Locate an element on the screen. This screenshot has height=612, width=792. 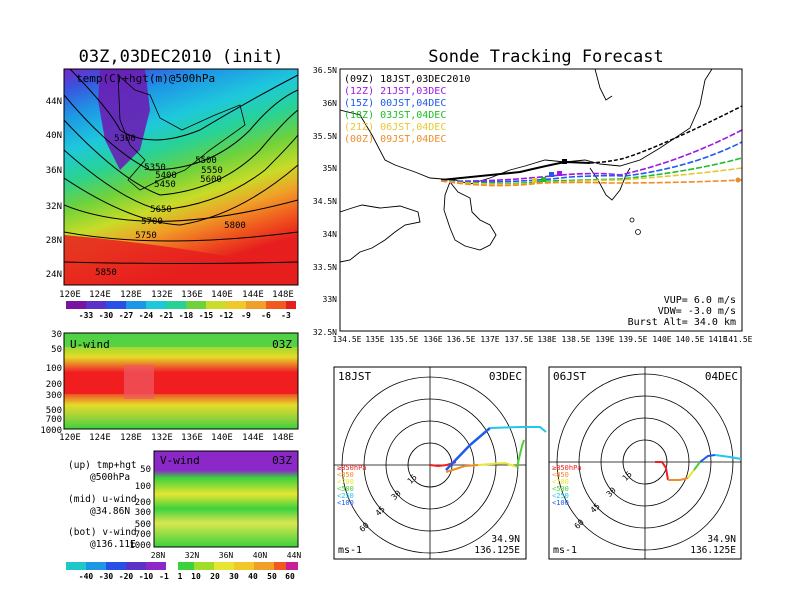
hodo2-blue is located at coordinates (707, 458).